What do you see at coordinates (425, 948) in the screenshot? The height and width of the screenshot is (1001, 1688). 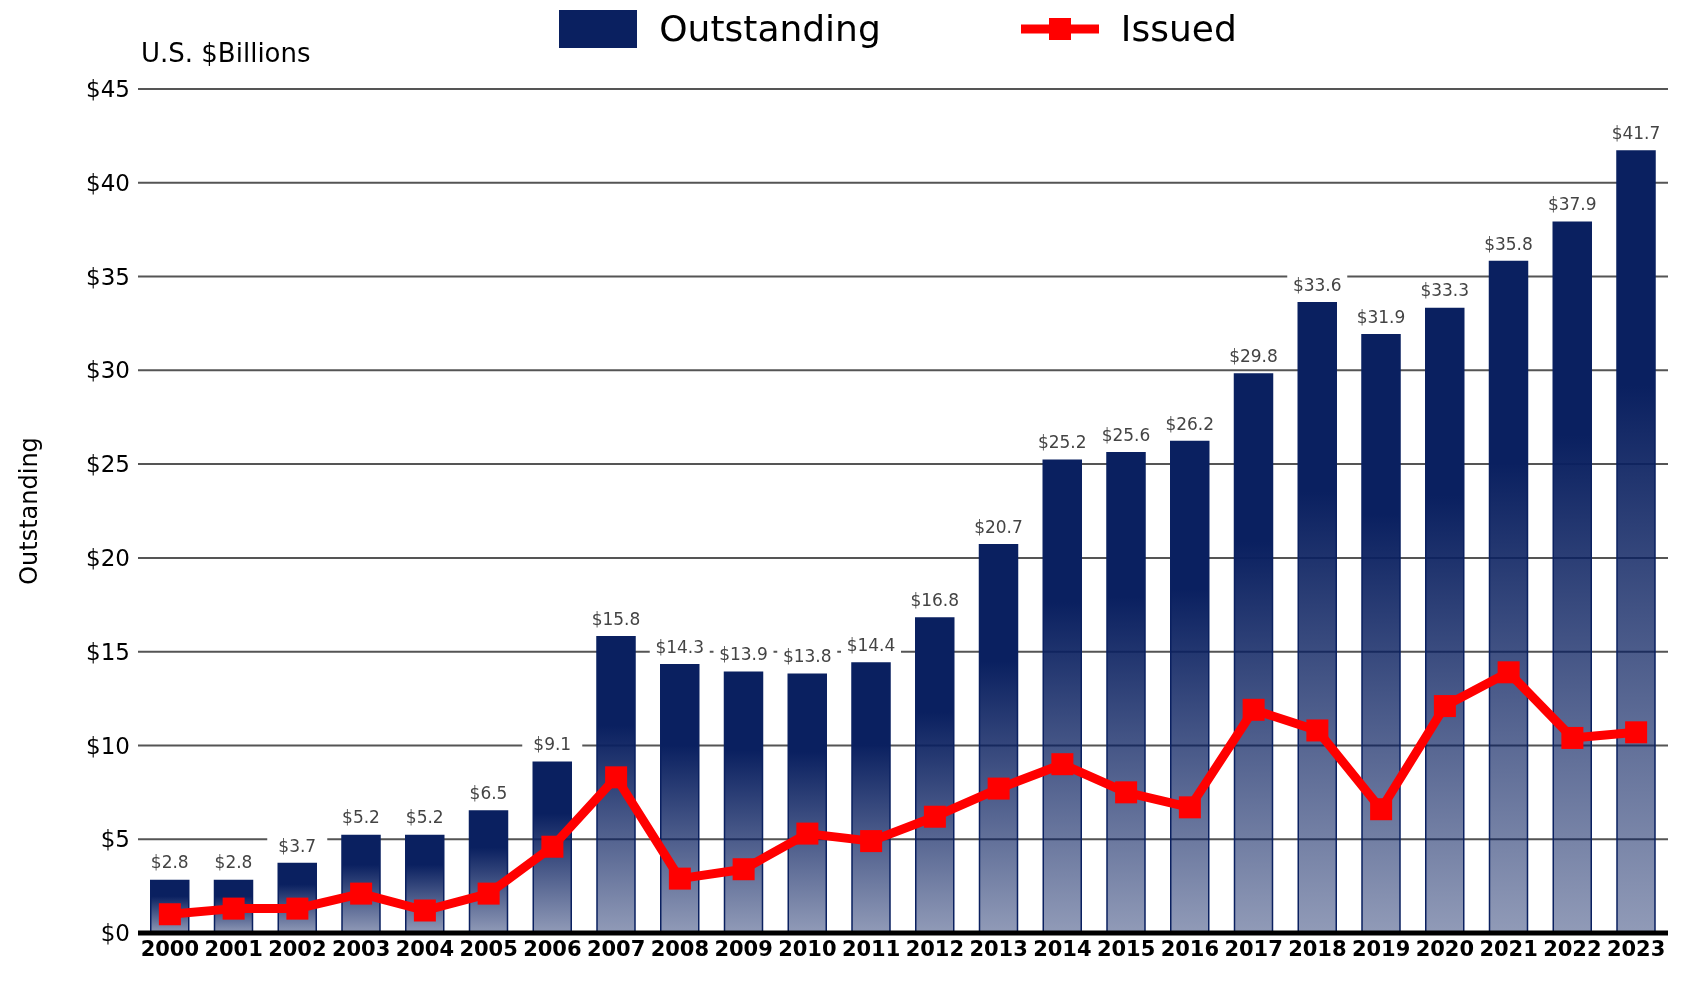 I see `x-tick-label: 2004` at bounding box center [425, 948].